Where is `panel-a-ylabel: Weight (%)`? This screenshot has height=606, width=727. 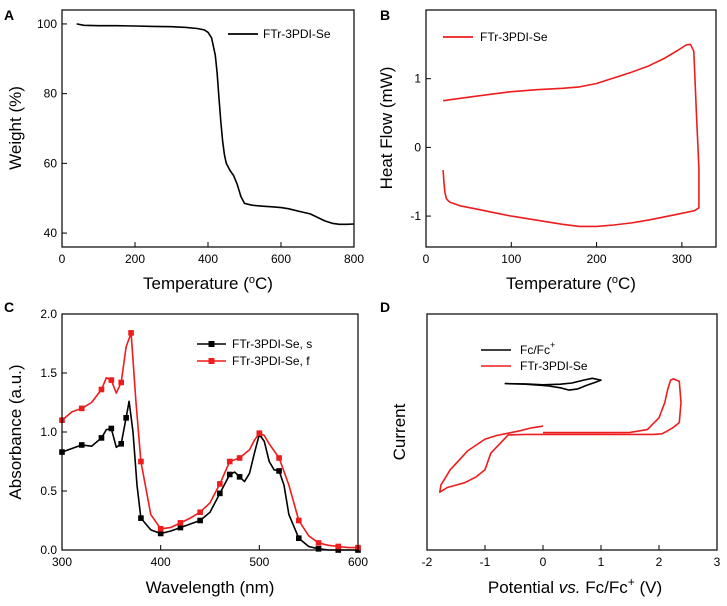 panel-a-ylabel: Weight (%) is located at coordinates (15, 128).